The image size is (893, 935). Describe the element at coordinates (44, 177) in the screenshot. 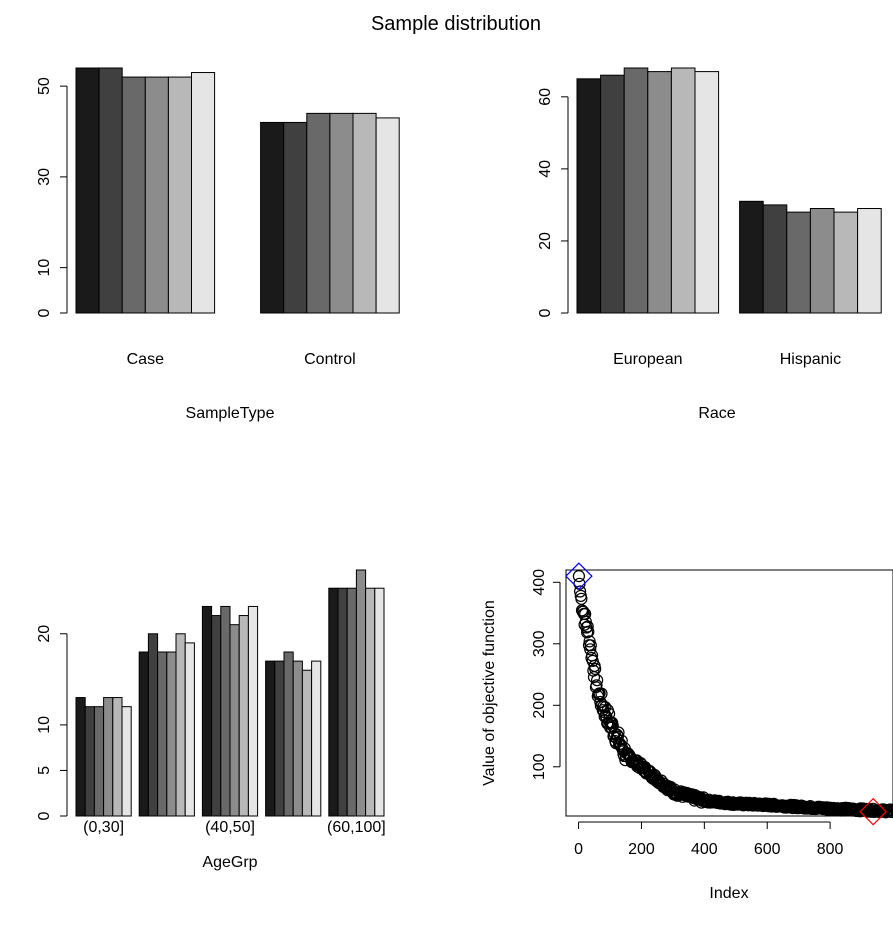

I see `chart0-y-tick-label: 30` at that location.